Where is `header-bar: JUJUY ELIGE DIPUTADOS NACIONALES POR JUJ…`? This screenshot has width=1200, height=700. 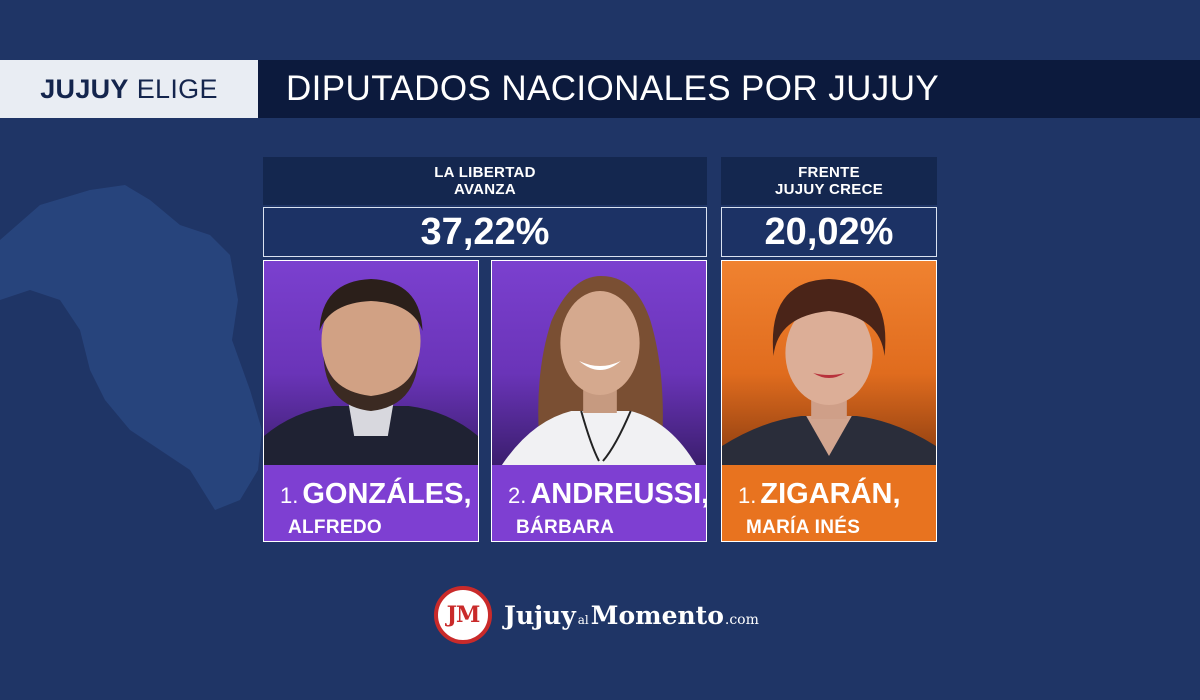
header-bar: JUJUY ELIGE DIPUTADOS NACIONALES POR JUJ… is located at coordinates (600, 89).